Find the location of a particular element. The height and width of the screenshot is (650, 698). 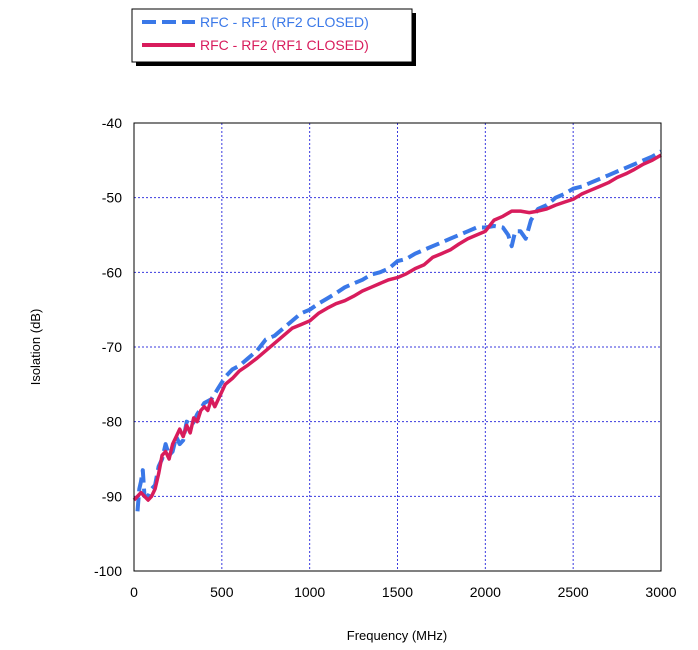

y-tick-label: -40 is located at coordinates (112, 123).